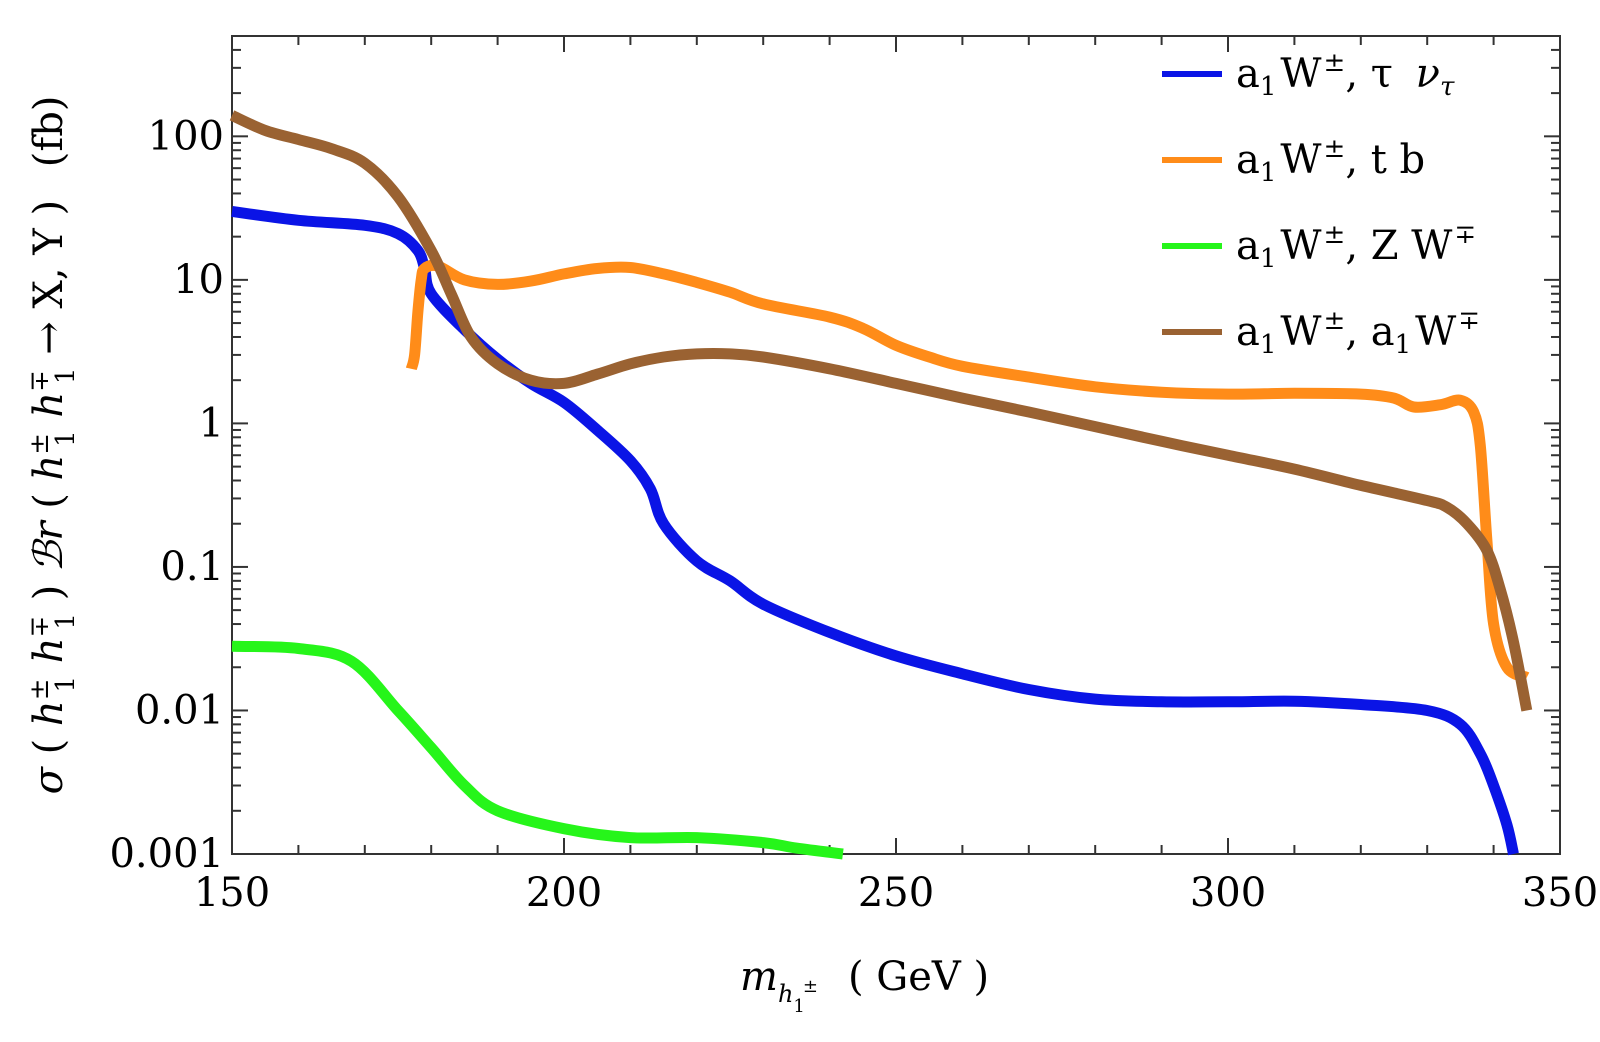 This screenshot has height=1042, width=1600. I want to click on legend-label-1: a1 W±, t b, so click(1330, 161).